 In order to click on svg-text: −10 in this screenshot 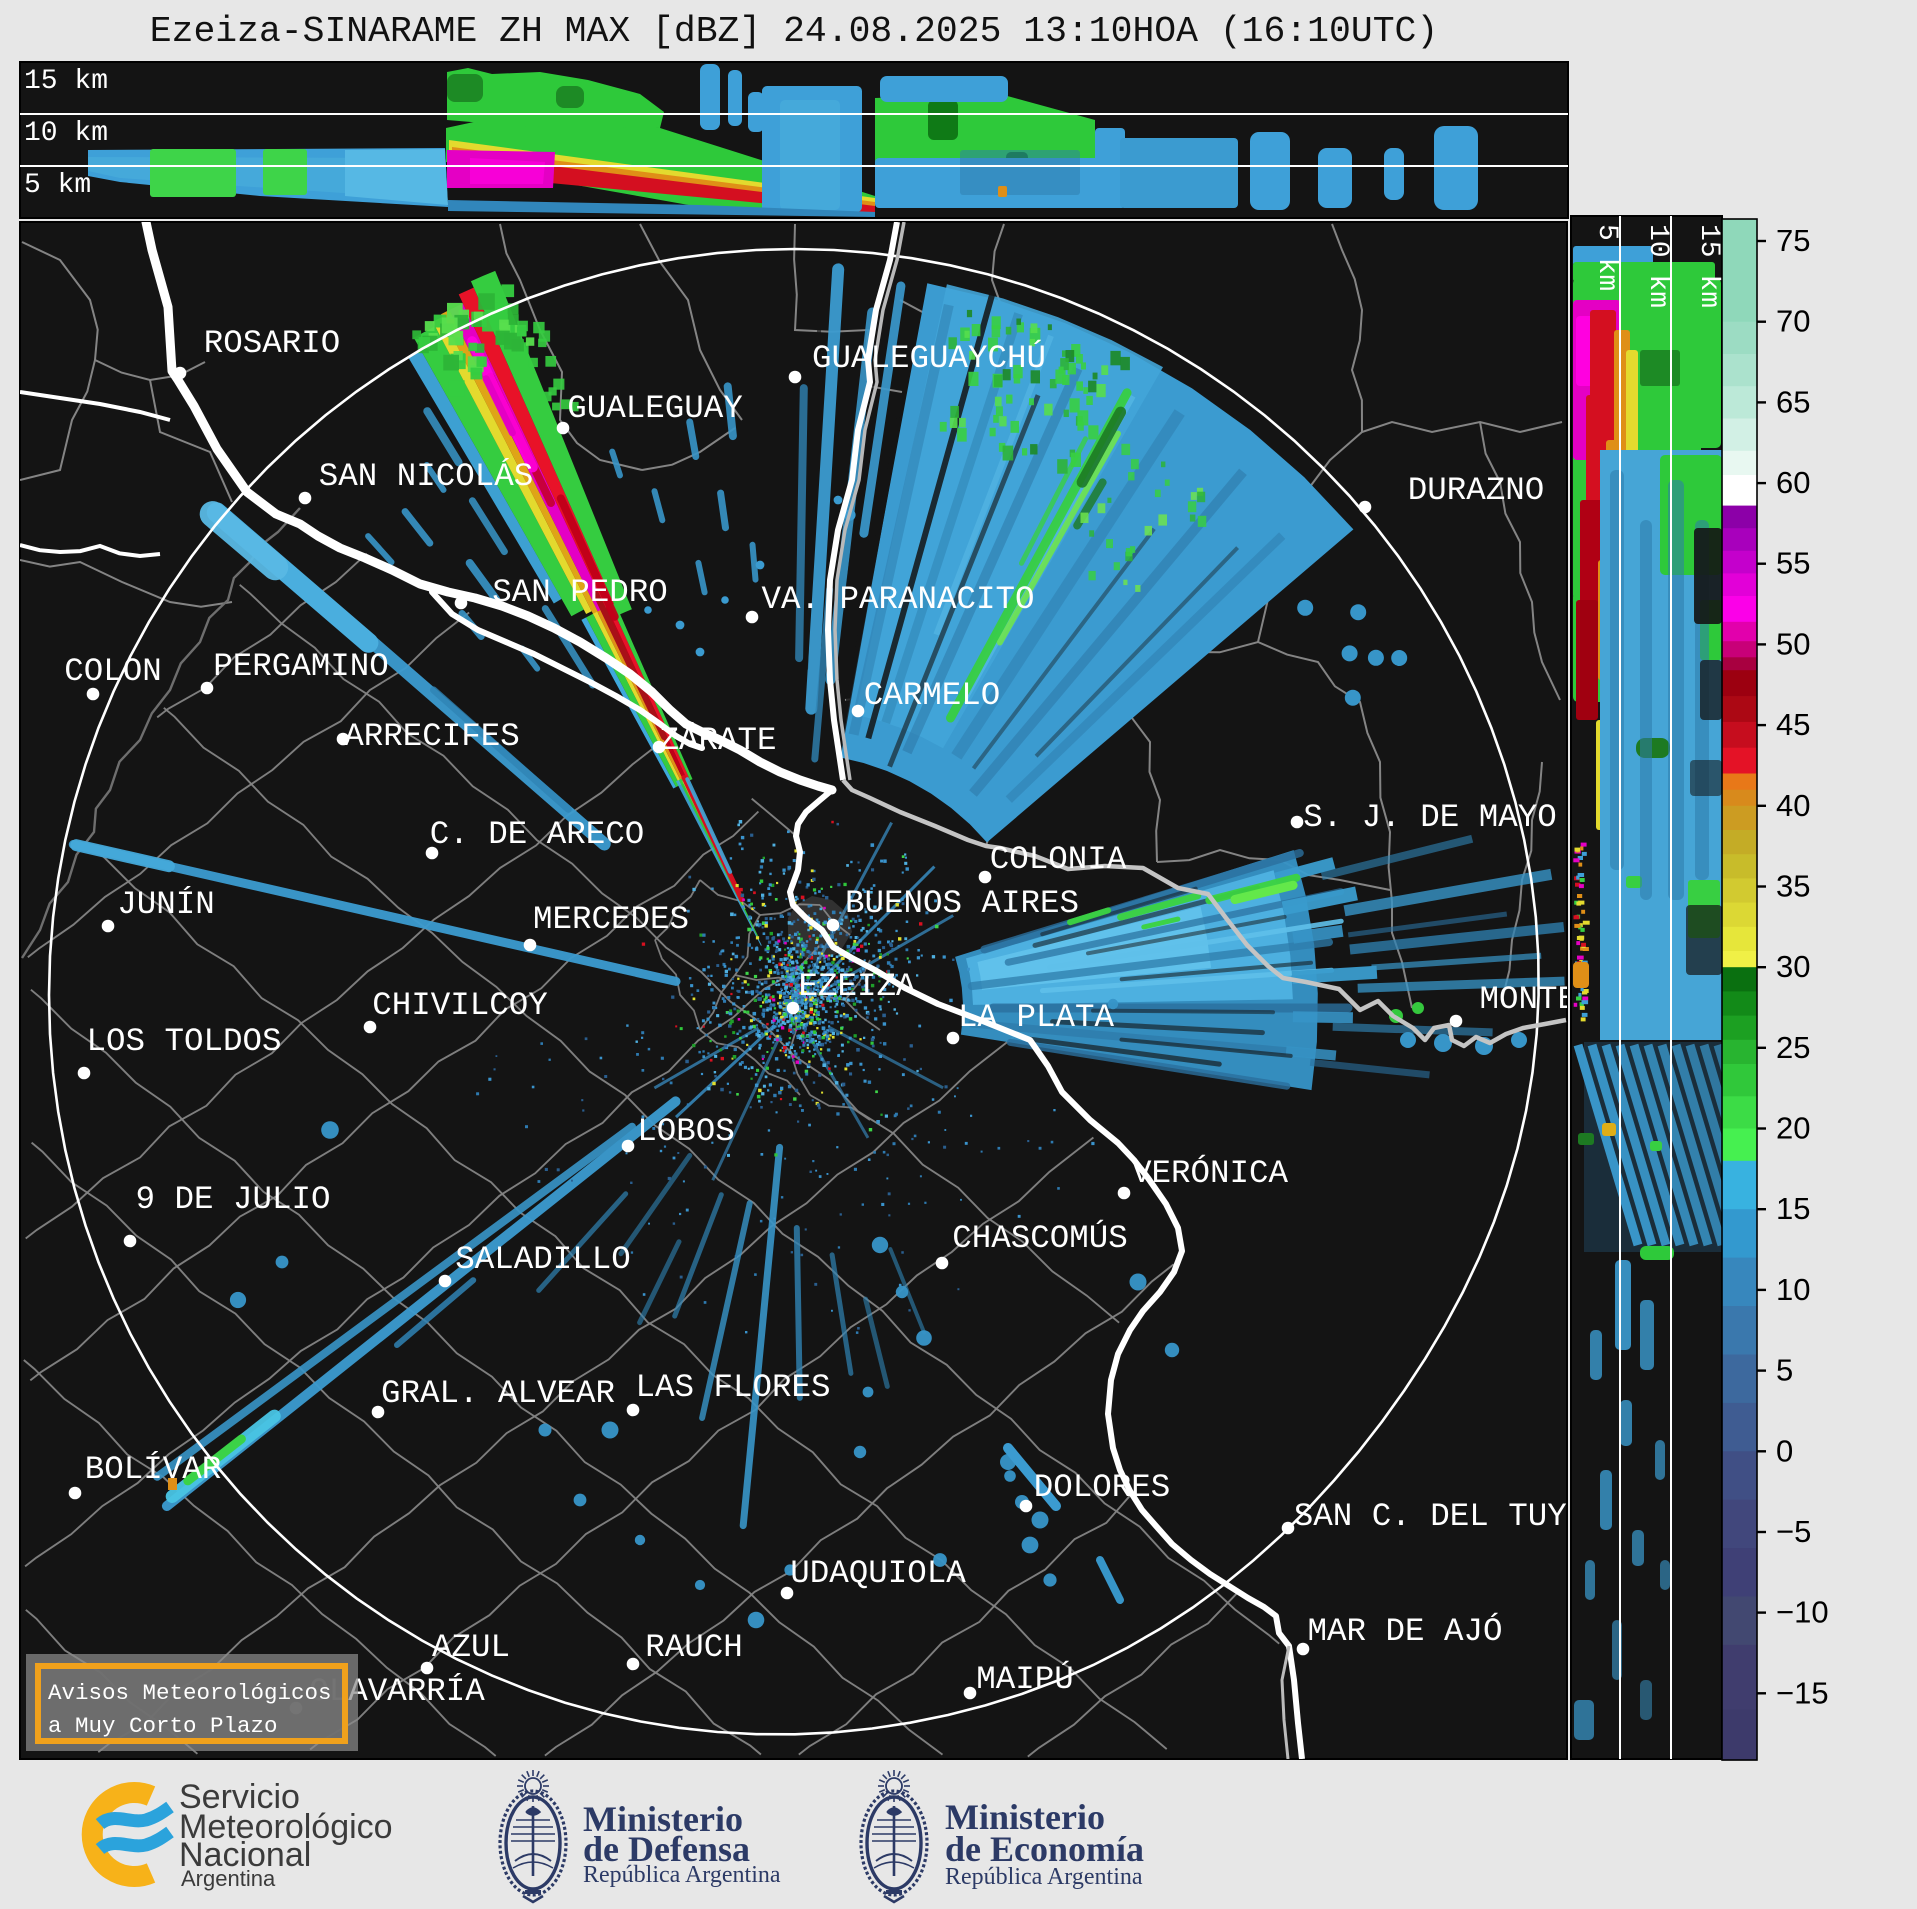, I will do `click(1802, 1612)`.